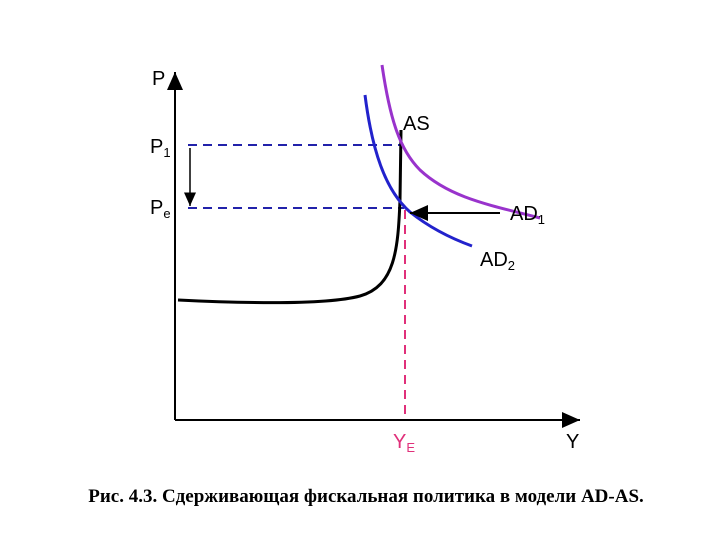 This screenshot has height=540, width=720. I want to click on pe-label: Pe, so click(160, 209).